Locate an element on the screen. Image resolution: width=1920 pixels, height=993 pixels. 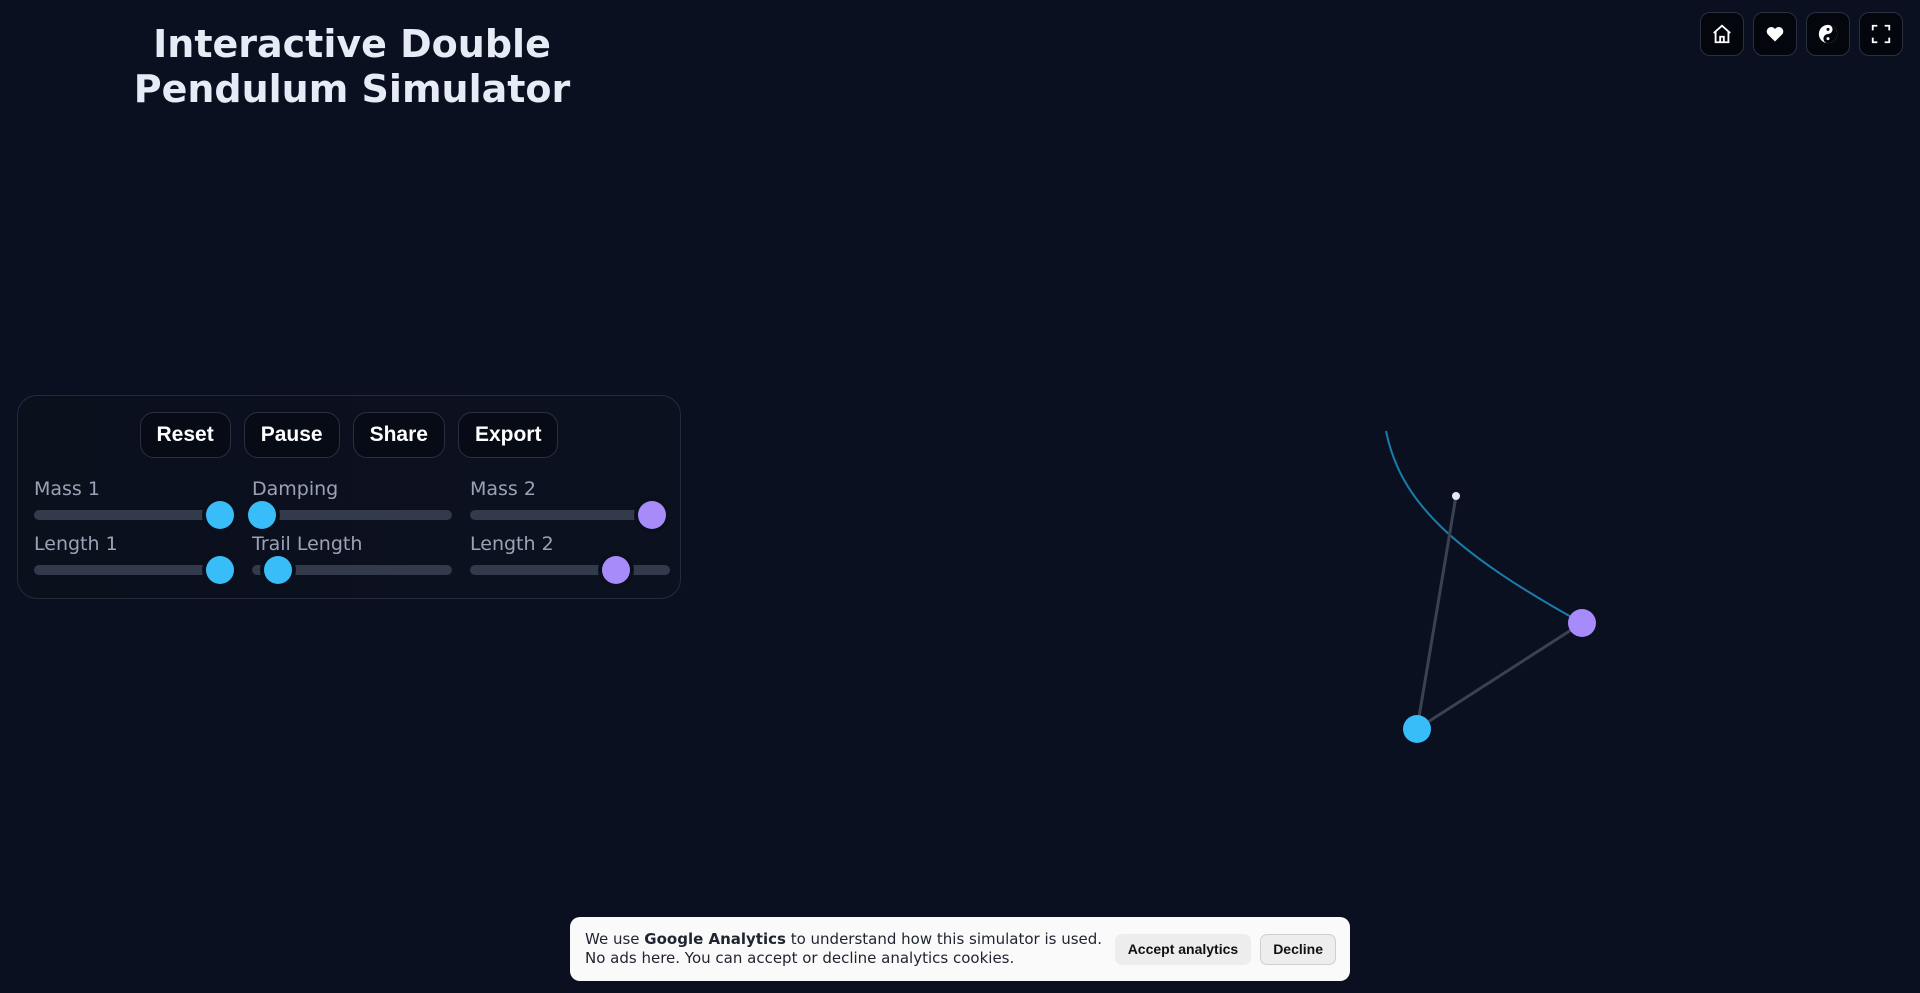
home-icon is located at coordinates (1722, 34).